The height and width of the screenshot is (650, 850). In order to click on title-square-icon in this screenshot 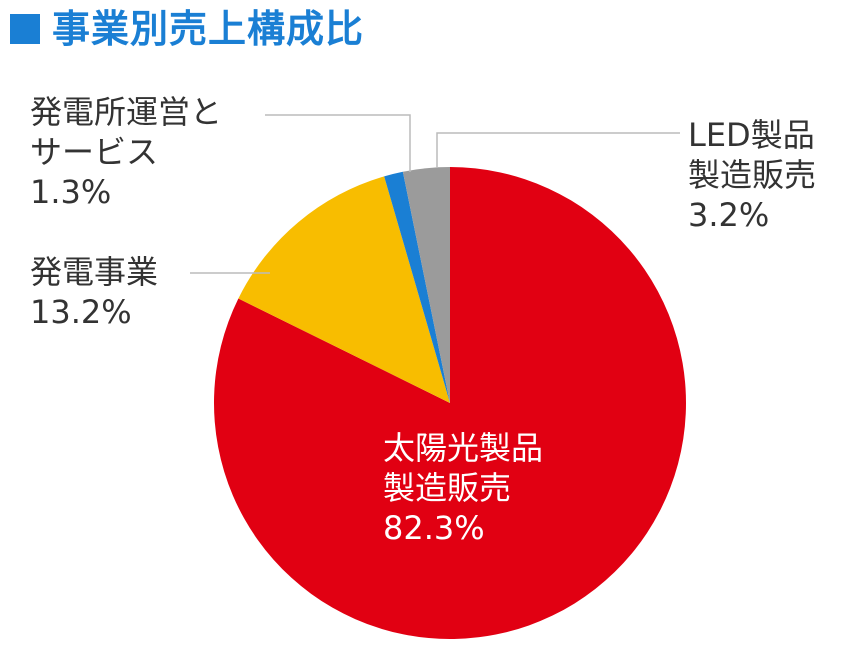, I will do `click(25, 29)`.